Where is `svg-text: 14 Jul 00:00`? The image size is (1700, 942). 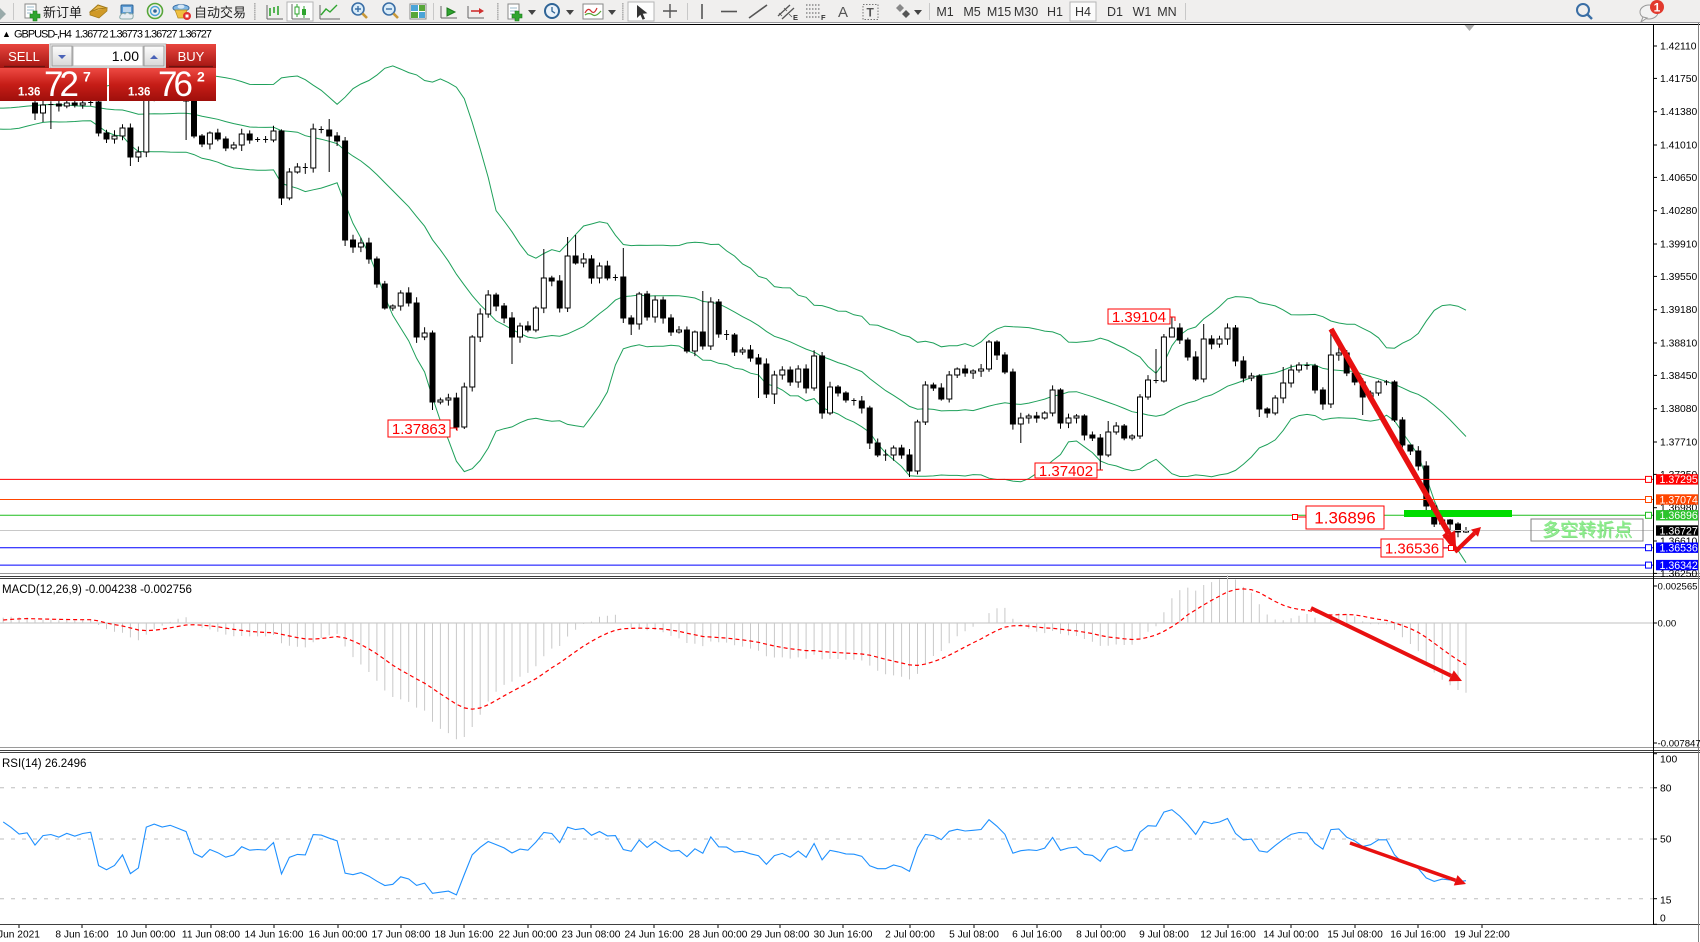
svg-text: 14 Jul 00:00 is located at coordinates (1291, 935).